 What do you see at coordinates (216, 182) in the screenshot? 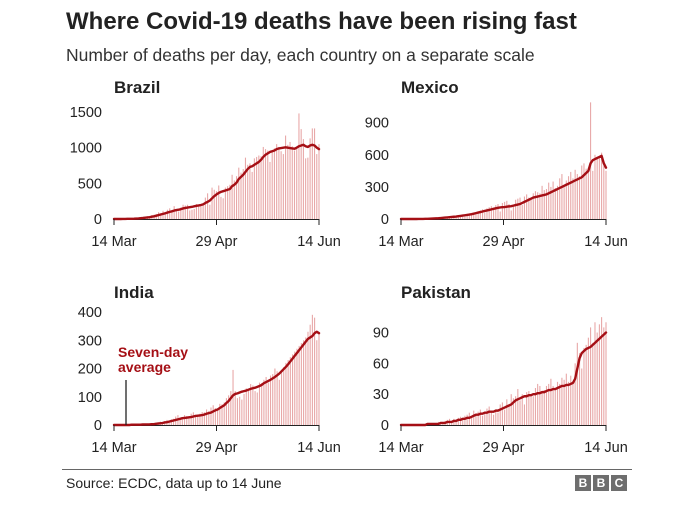
I see `seven-day-average-line` at bounding box center [216, 182].